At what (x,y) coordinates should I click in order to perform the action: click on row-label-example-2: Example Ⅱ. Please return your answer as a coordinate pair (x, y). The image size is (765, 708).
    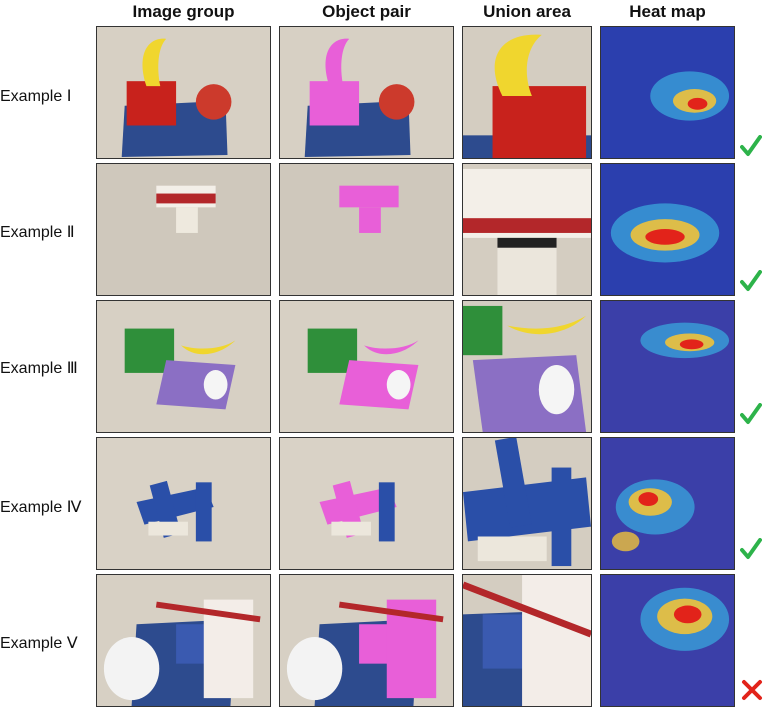
    Looking at the image, I should click on (37, 232).